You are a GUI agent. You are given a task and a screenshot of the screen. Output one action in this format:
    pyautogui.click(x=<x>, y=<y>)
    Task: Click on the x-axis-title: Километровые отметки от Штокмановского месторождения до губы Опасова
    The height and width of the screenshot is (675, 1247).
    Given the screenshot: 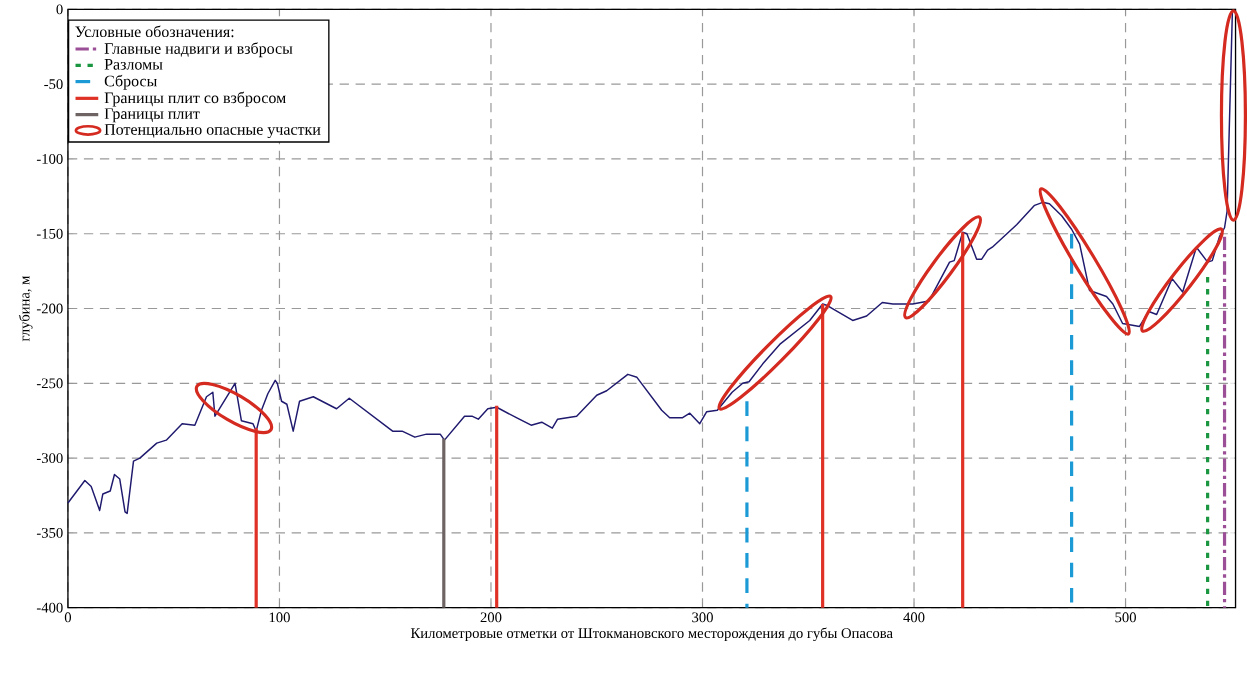 What is the action you would take?
    pyautogui.click(x=651, y=634)
    